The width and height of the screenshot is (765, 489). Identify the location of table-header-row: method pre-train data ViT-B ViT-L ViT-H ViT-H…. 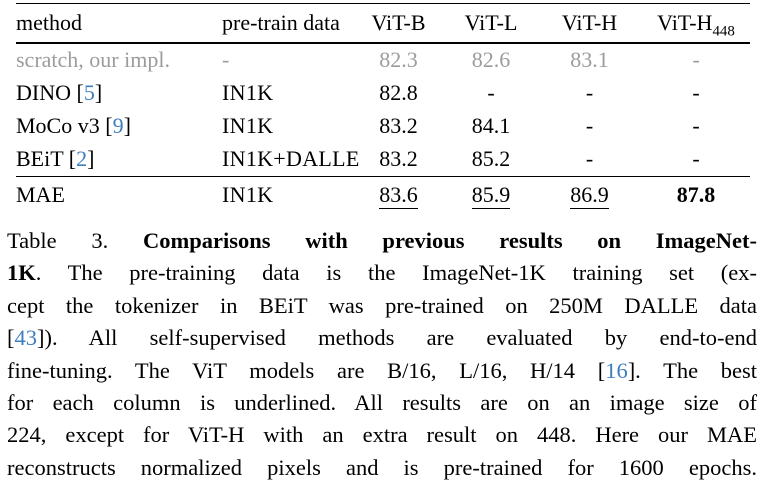
(383, 23).